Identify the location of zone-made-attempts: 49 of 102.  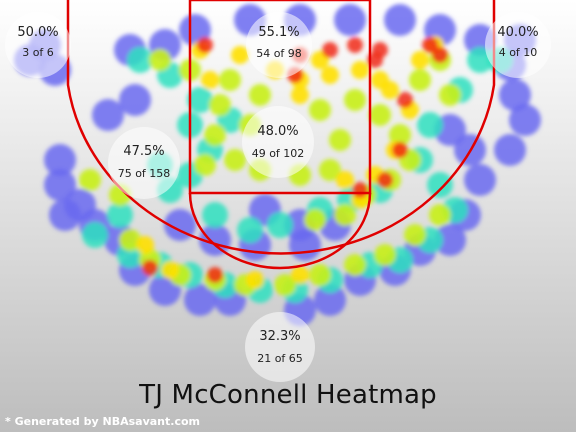
(278, 153).